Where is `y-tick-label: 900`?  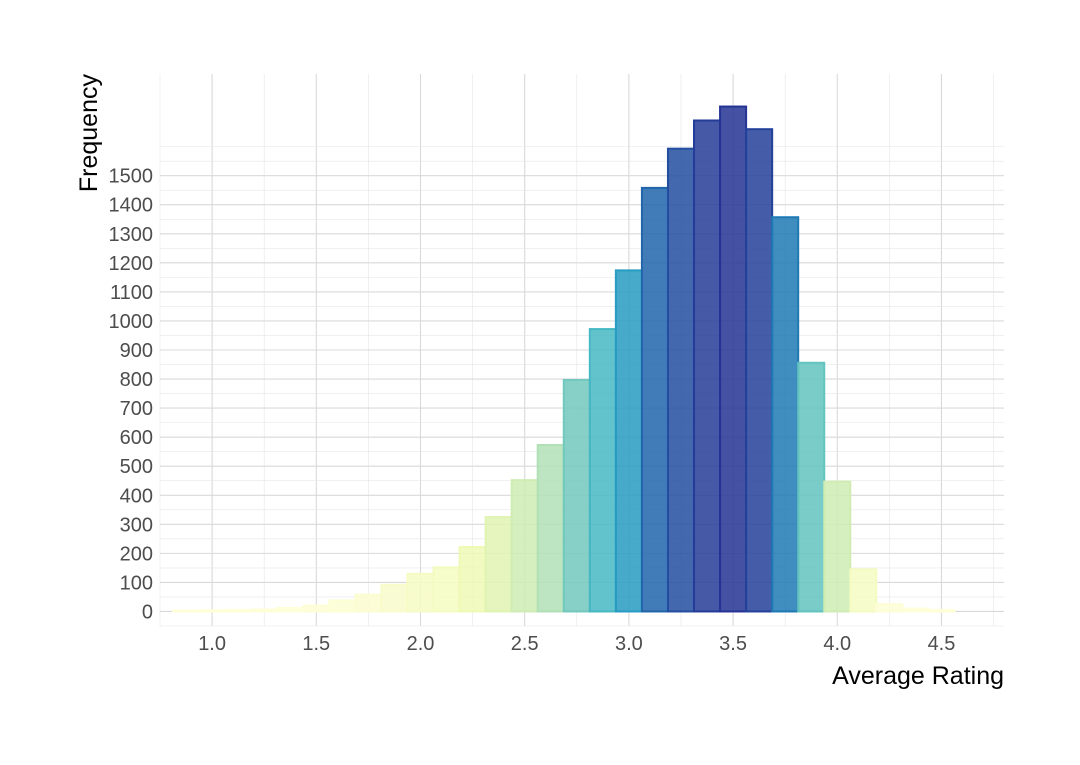 y-tick-label: 900 is located at coordinates (136, 351).